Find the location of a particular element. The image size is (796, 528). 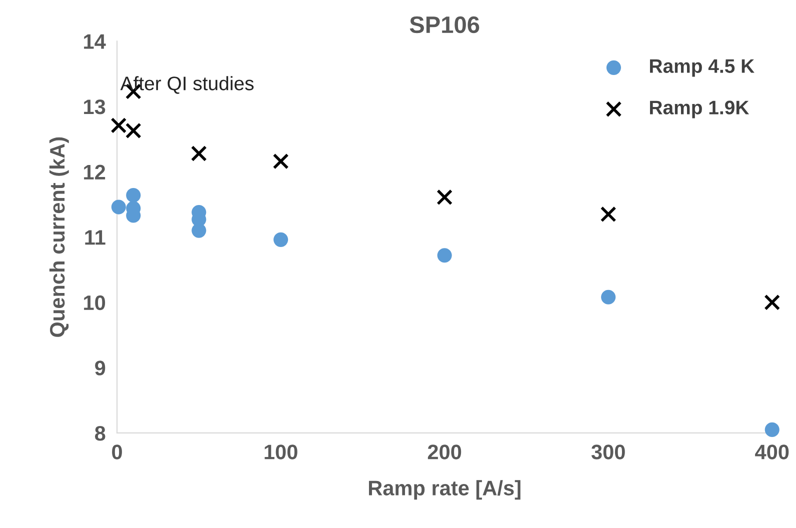

annotation: After QI studies is located at coordinates (187, 85).